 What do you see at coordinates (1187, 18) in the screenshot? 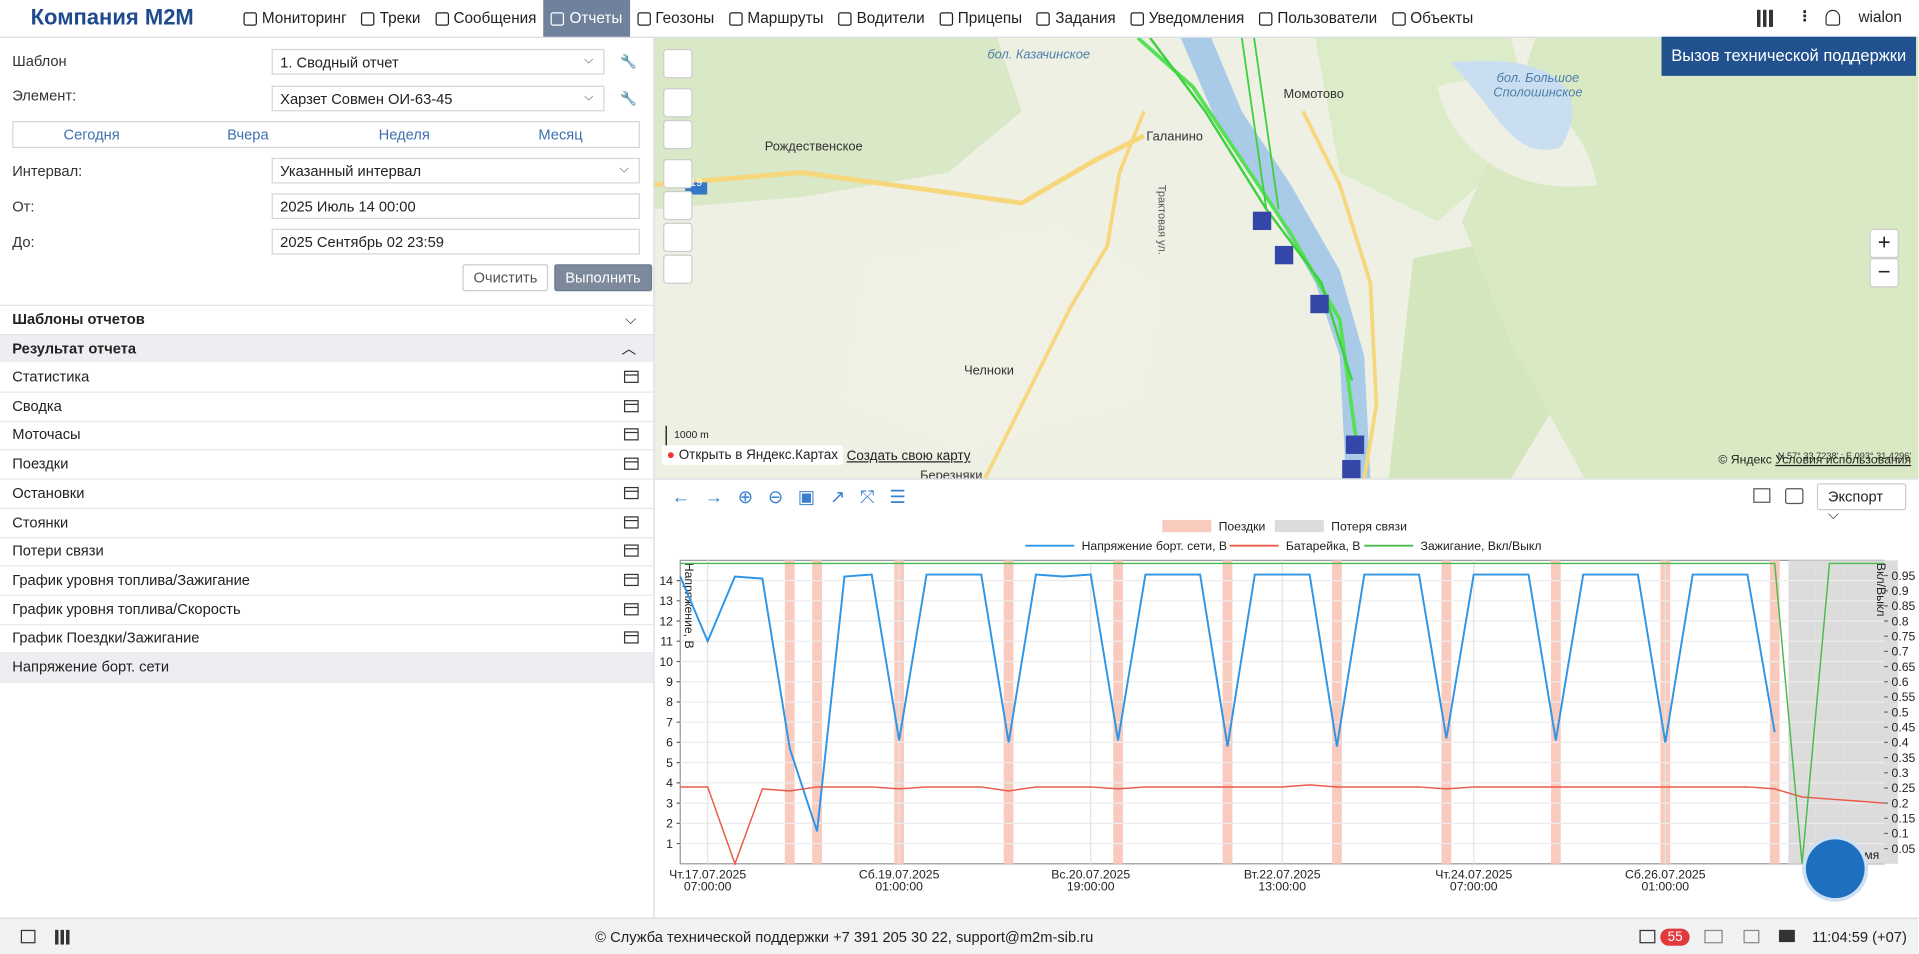
I see `menu-item: Уведомления` at bounding box center [1187, 18].